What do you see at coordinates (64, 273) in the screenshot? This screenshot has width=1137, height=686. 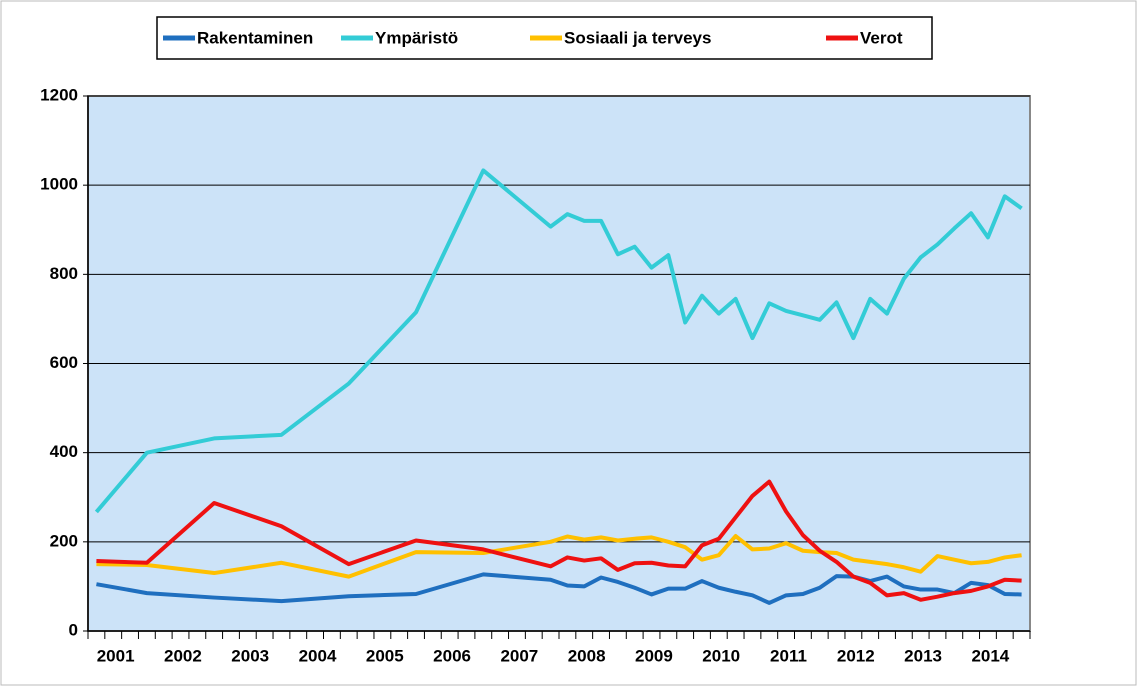 I see `y-tick-label: 800` at bounding box center [64, 273].